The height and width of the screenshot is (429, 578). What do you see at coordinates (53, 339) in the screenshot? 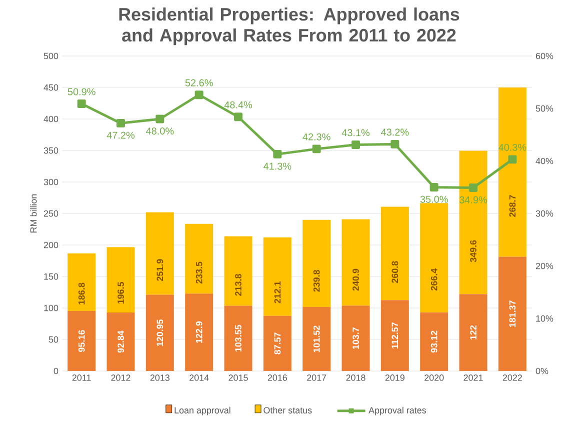
I see `y-tick-label: 50` at bounding box center [53, 339].